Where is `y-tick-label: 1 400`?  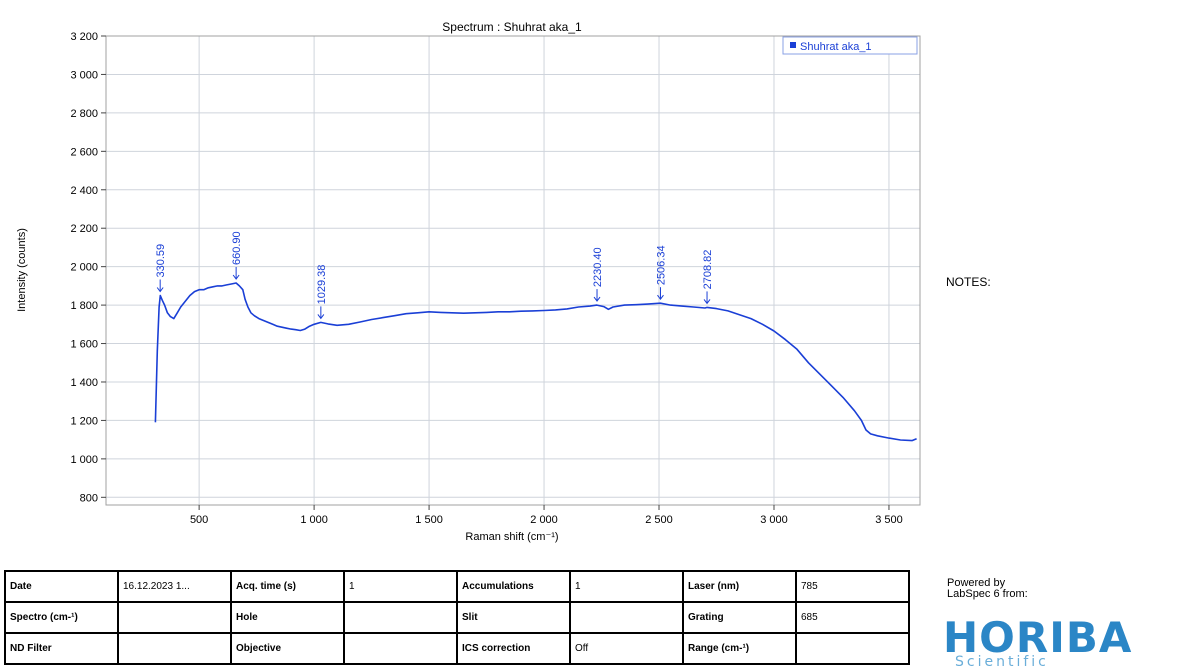 y-tick-label: 1 400 is located at coordinates (84, 383).